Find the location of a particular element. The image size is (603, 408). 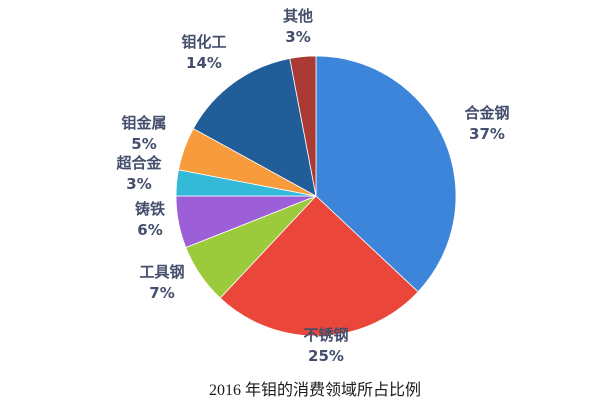

slice-label-name: 超合金 is located at coordinates (139, 163).